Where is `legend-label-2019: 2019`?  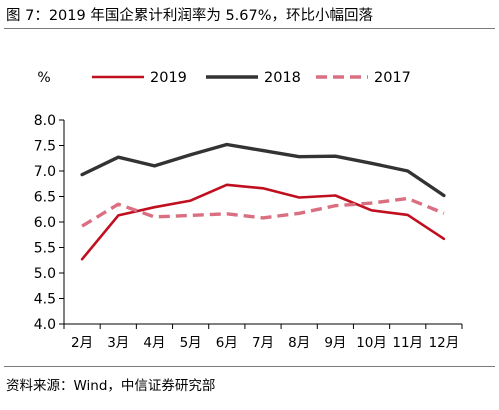
legend-label-2019: 2019 is located at coordinates (168, 78).